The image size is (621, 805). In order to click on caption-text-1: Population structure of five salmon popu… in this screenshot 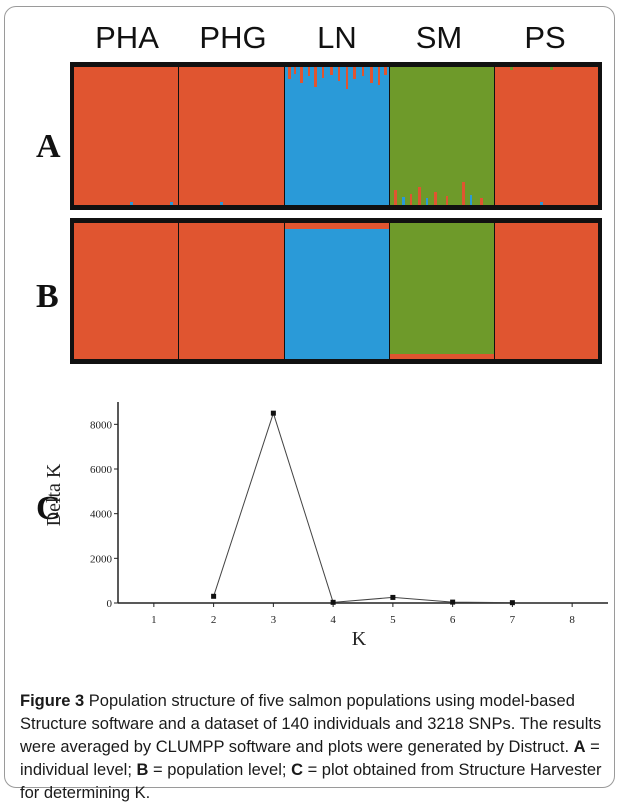, I will do `click(311, 724)`.